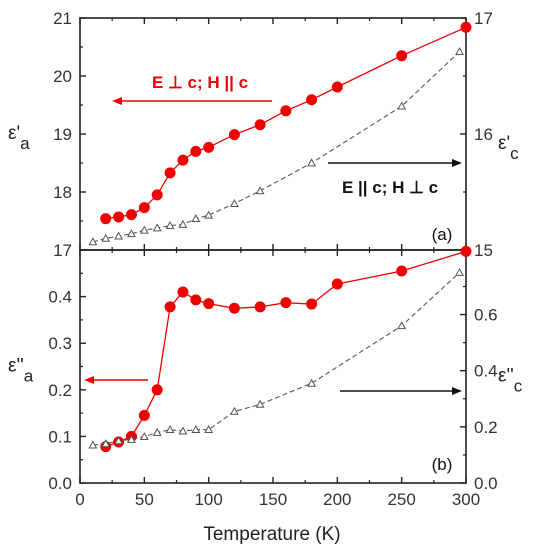  I want to click on y-right-tick-label: 0.6, so click(486, 315).